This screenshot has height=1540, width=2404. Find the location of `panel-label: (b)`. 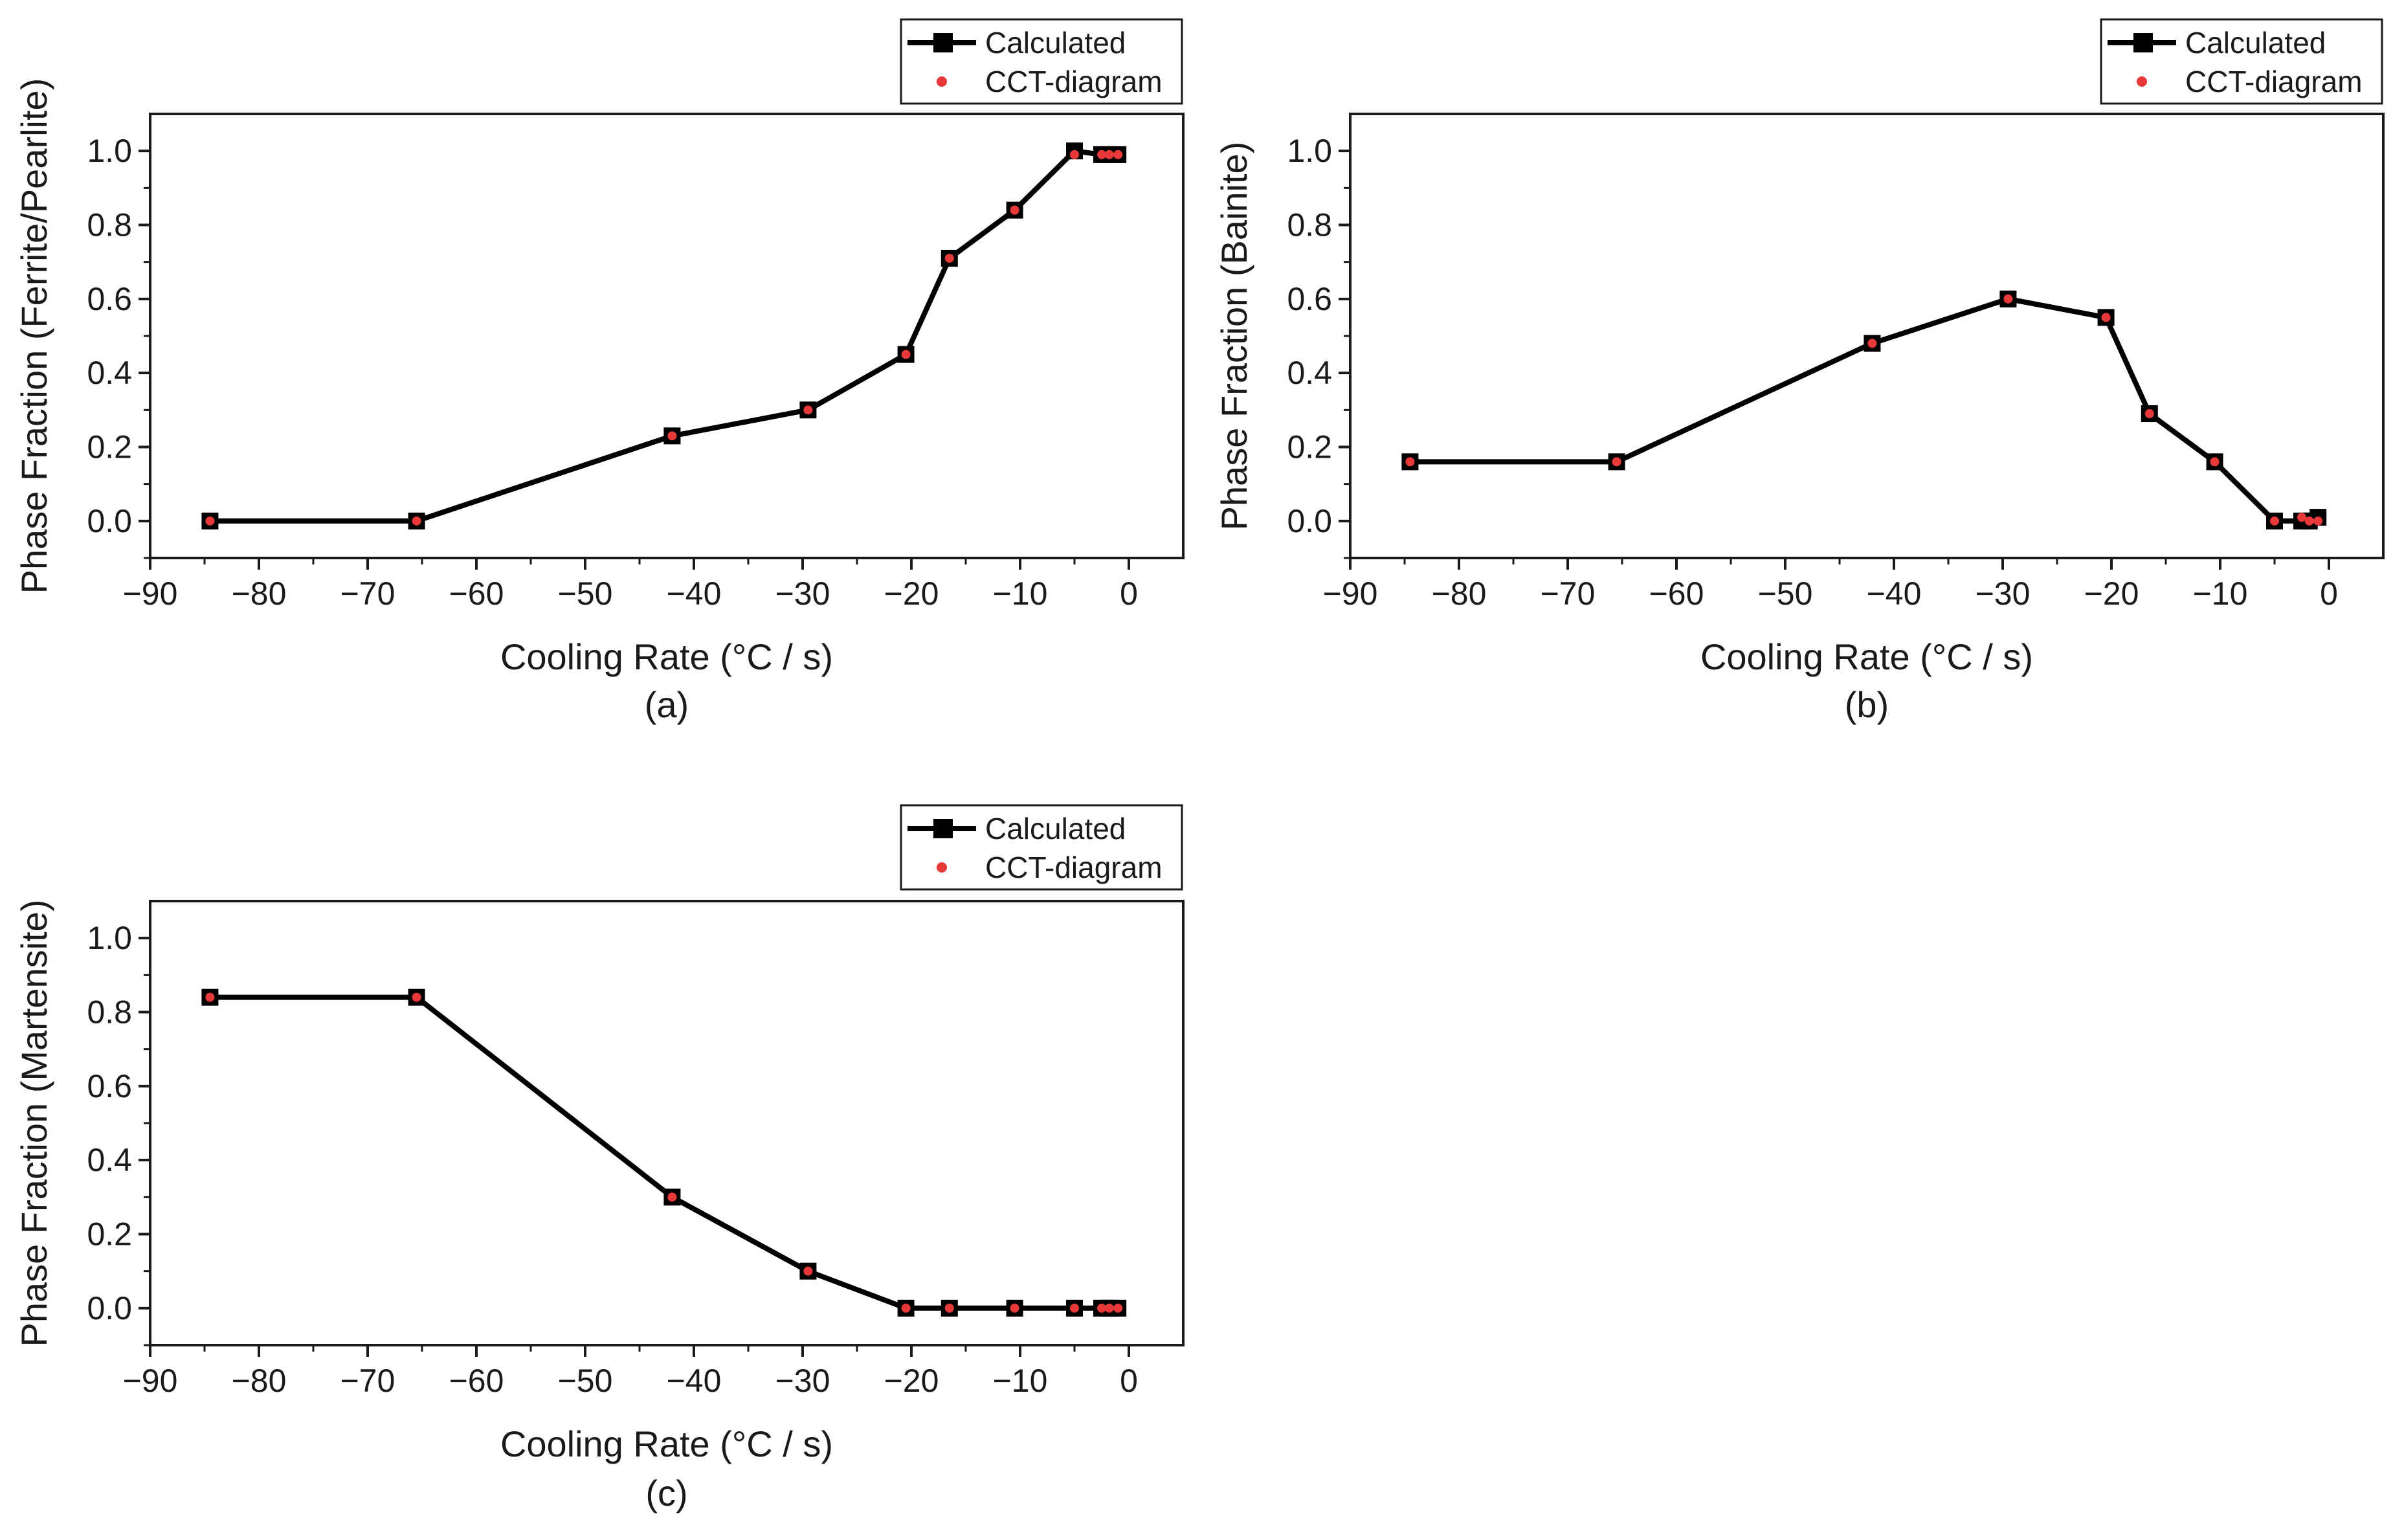

panel-label: (b) is located at coordinates (1867, 704).